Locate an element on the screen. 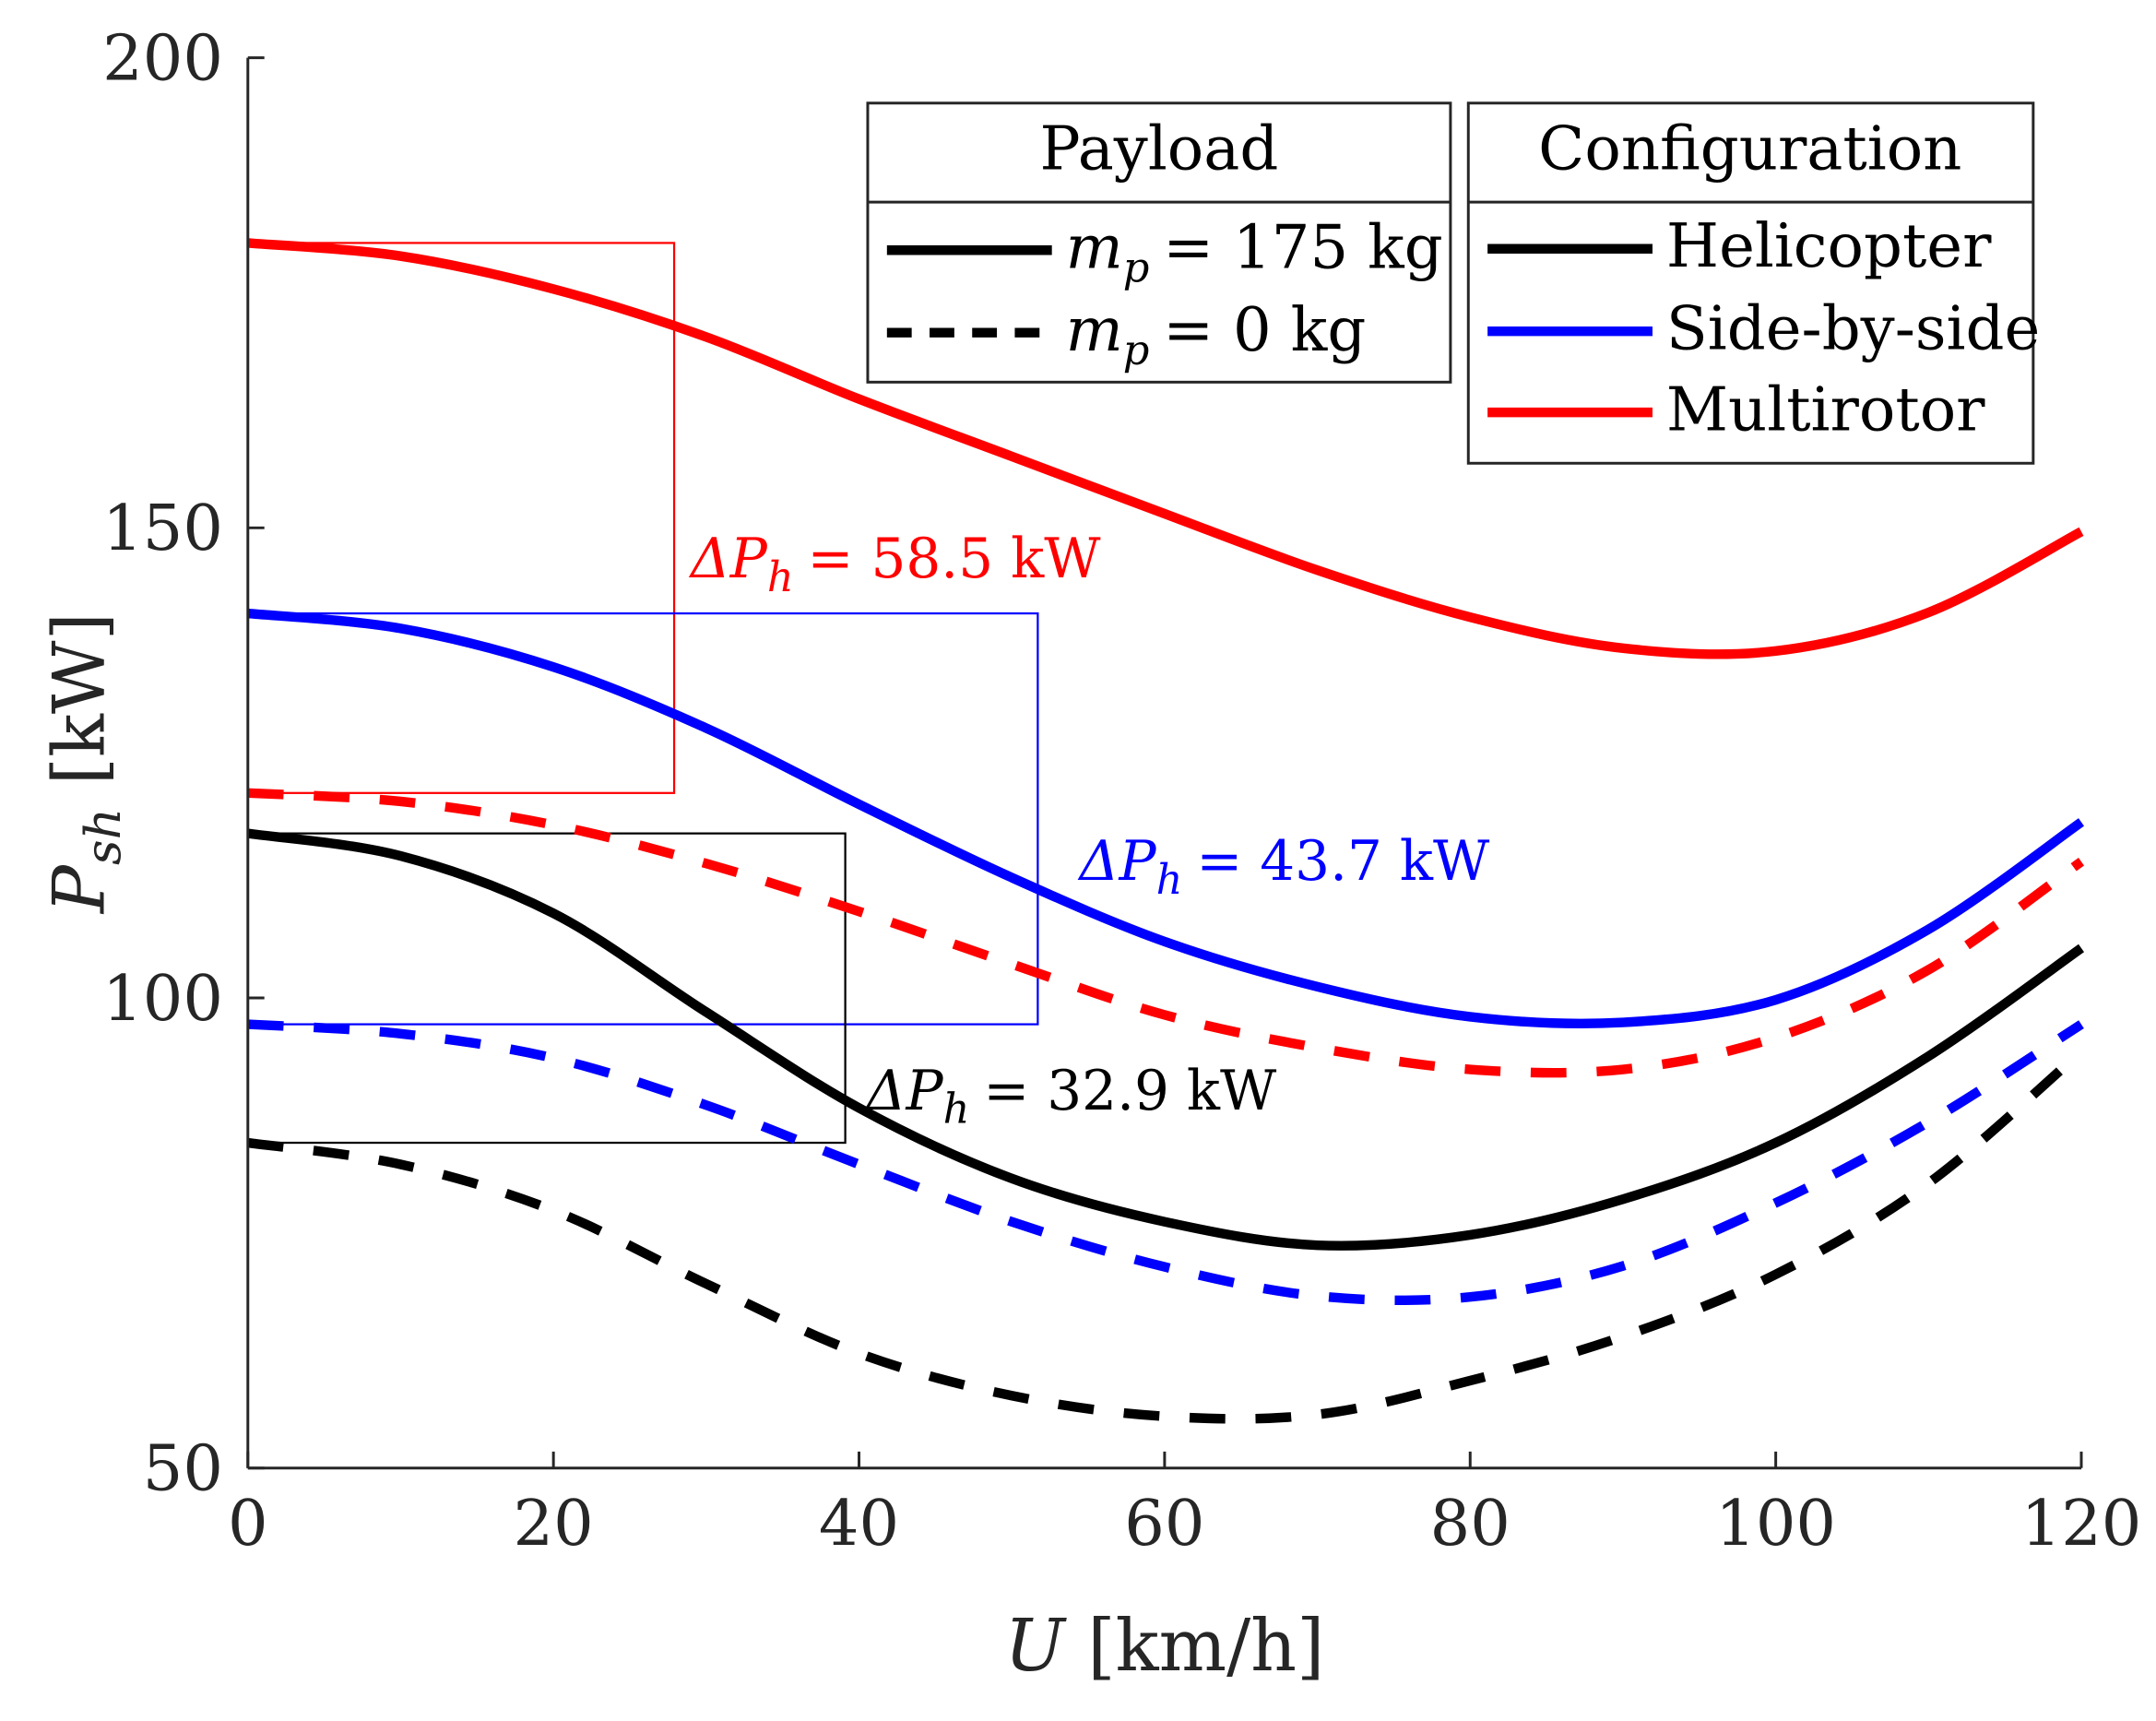 This screenshot has width=2156, height=1721. legend-payload: Payload mp = 175 kg mp = 0 kg is located at coordinates (1159, 242).